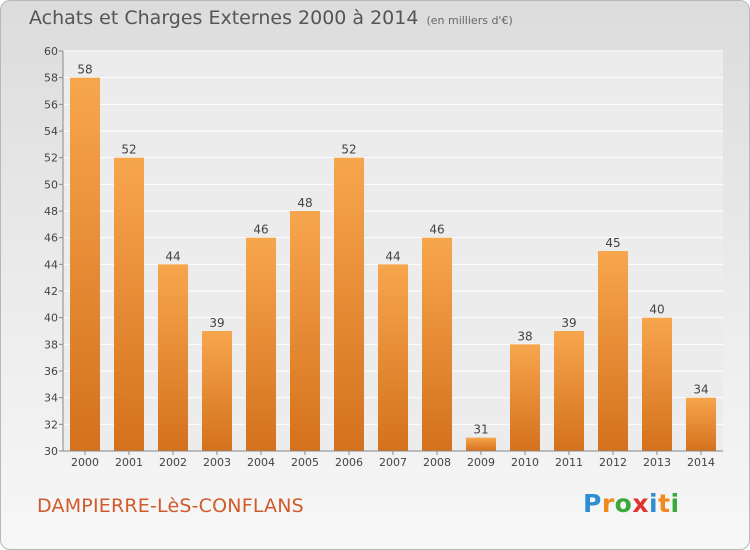  Describe the element at coordinates (305, 331) in the screenshot. I see `bar-2005` at that location.